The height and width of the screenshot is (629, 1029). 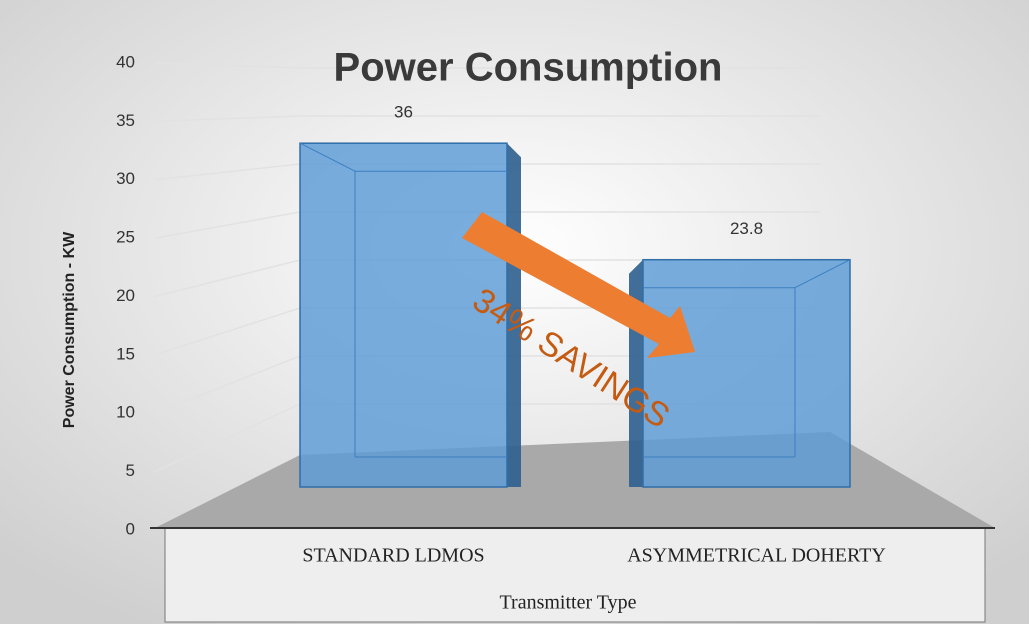 What do you see at coordinates (393, 556) in the screenshot?
I see `x-tick-label: STANDARD LDMOS` at bounding box center [393, 556].